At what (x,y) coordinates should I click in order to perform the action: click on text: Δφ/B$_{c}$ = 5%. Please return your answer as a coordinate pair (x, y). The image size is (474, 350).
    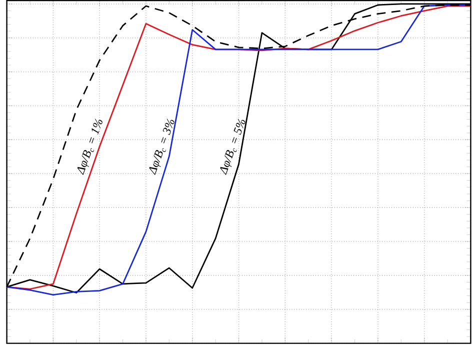
    Looking at the image, I should click on (233, 146).